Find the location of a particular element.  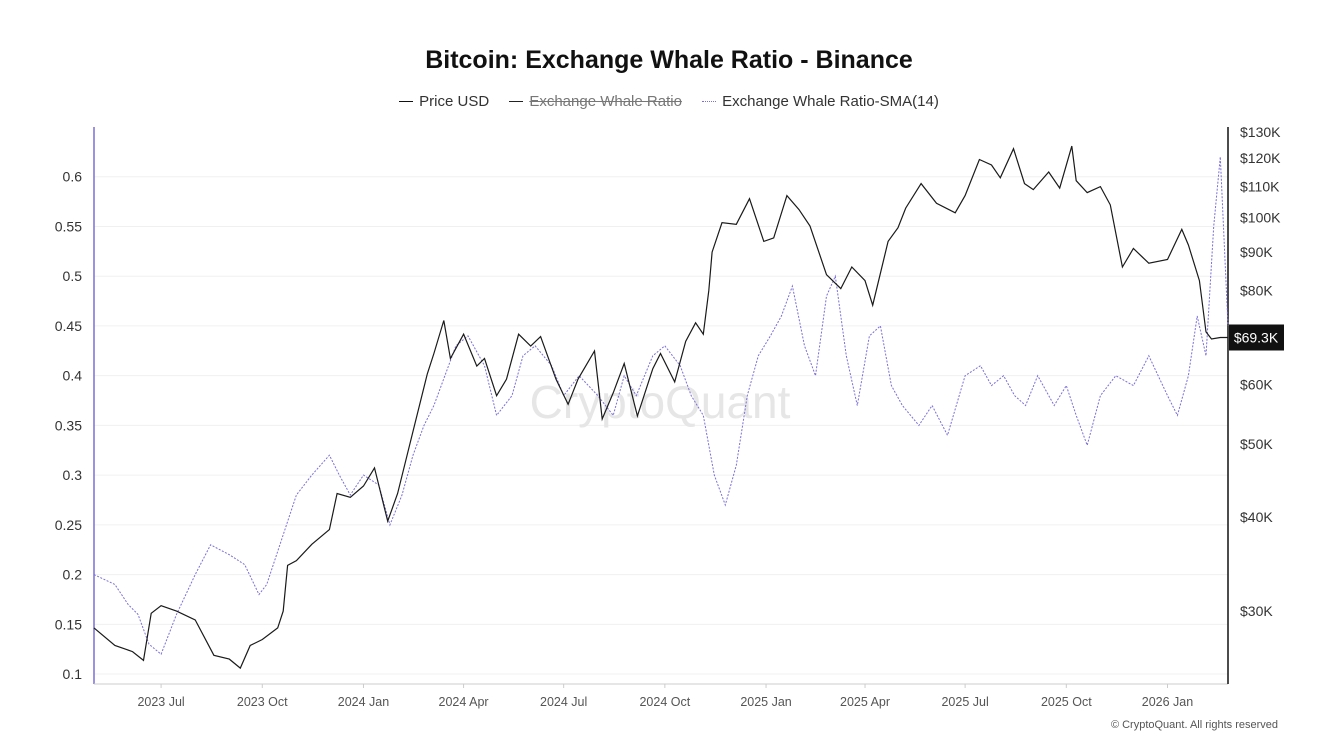

chart-title: Bitcoin: Exchange Whale Ratio - Binance is located at coordinates (669, 60).